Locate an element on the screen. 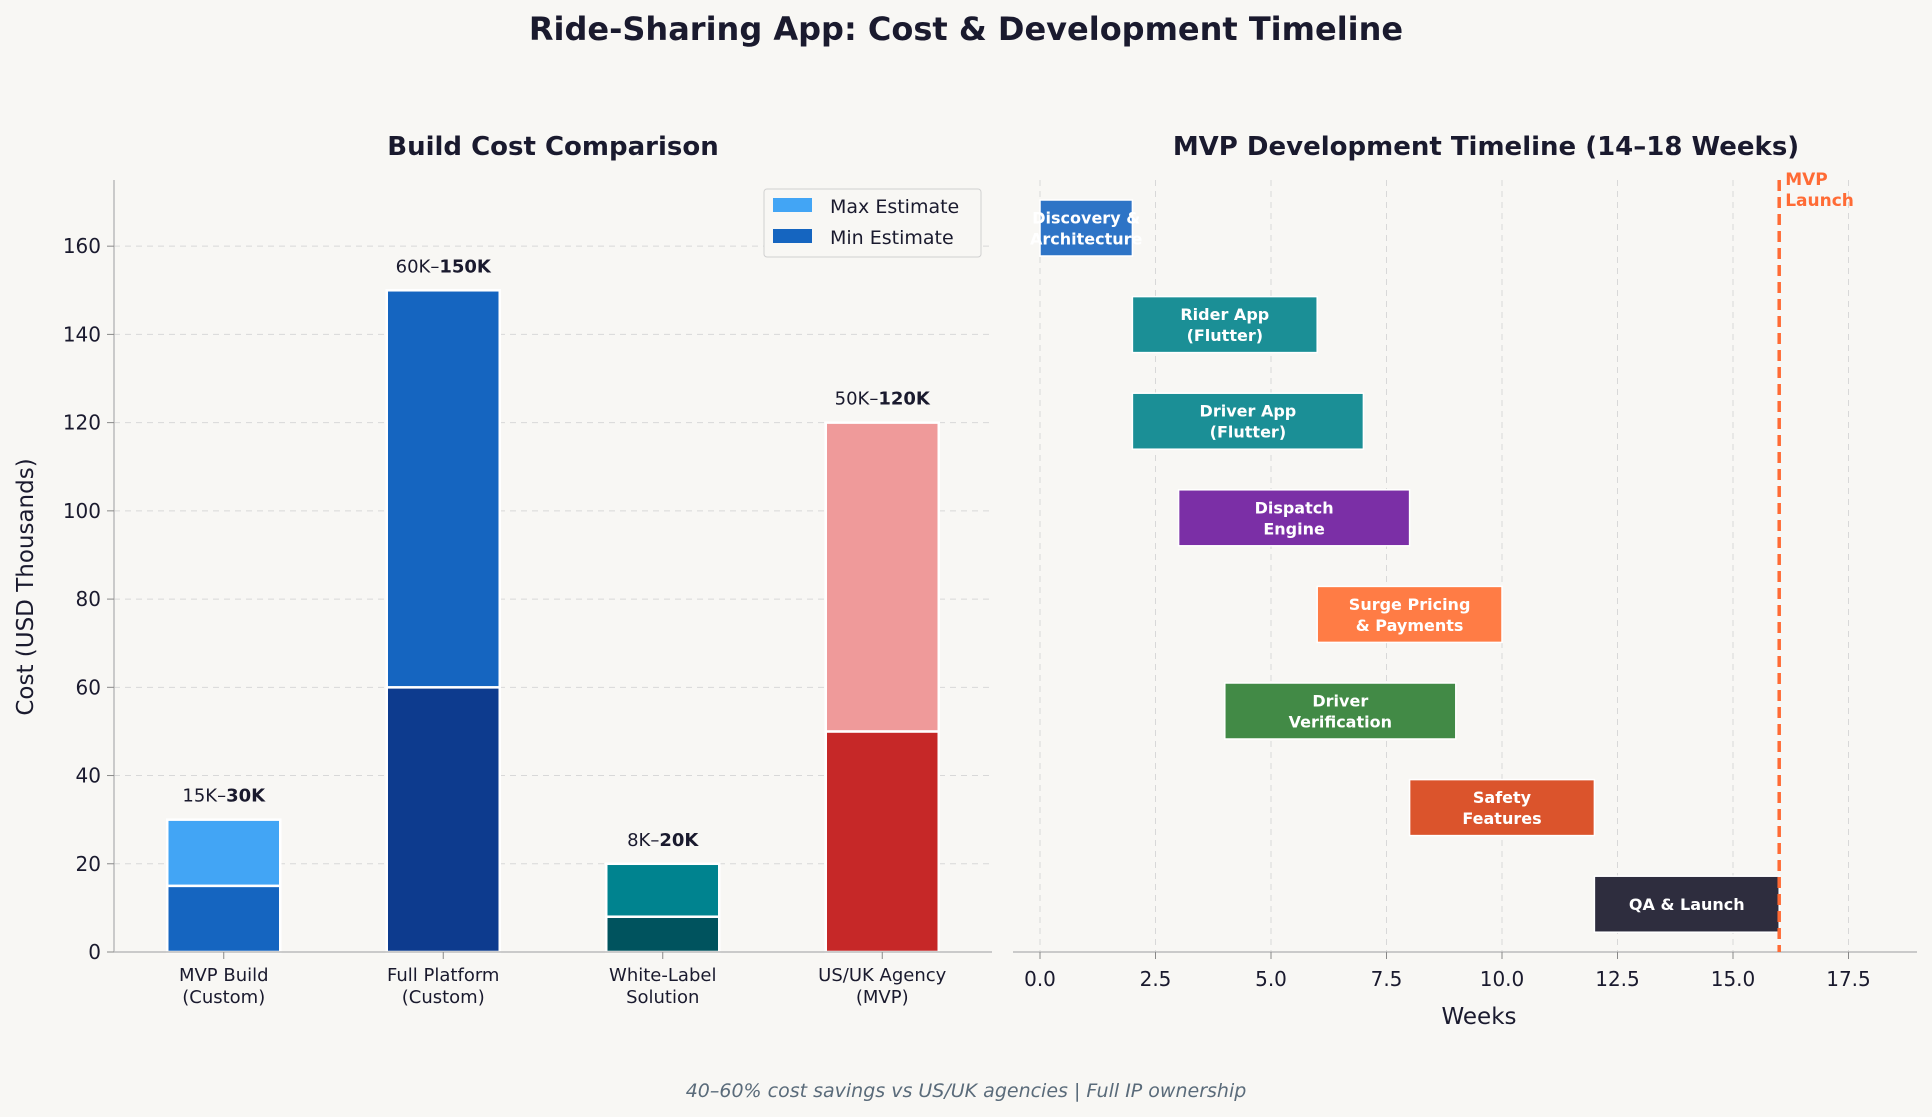  timeline-task-label: Rider App is located at coordinates (1224, 314).